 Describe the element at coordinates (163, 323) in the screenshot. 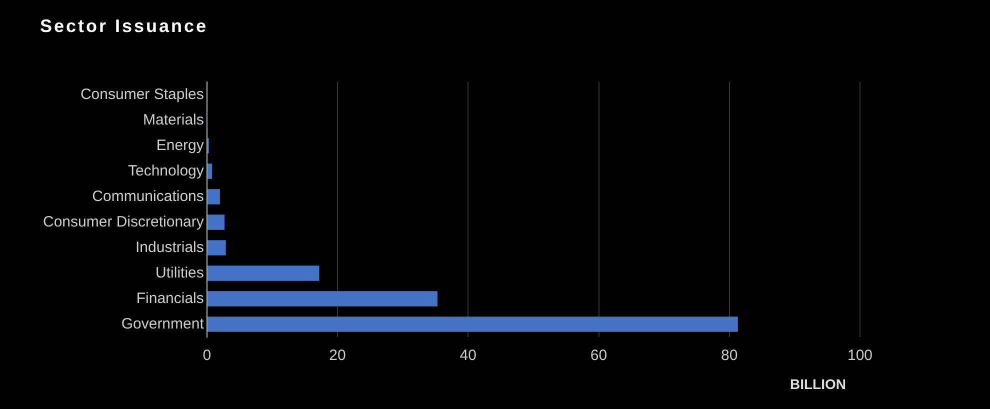

I see `y-tick-label: Government` at that location.